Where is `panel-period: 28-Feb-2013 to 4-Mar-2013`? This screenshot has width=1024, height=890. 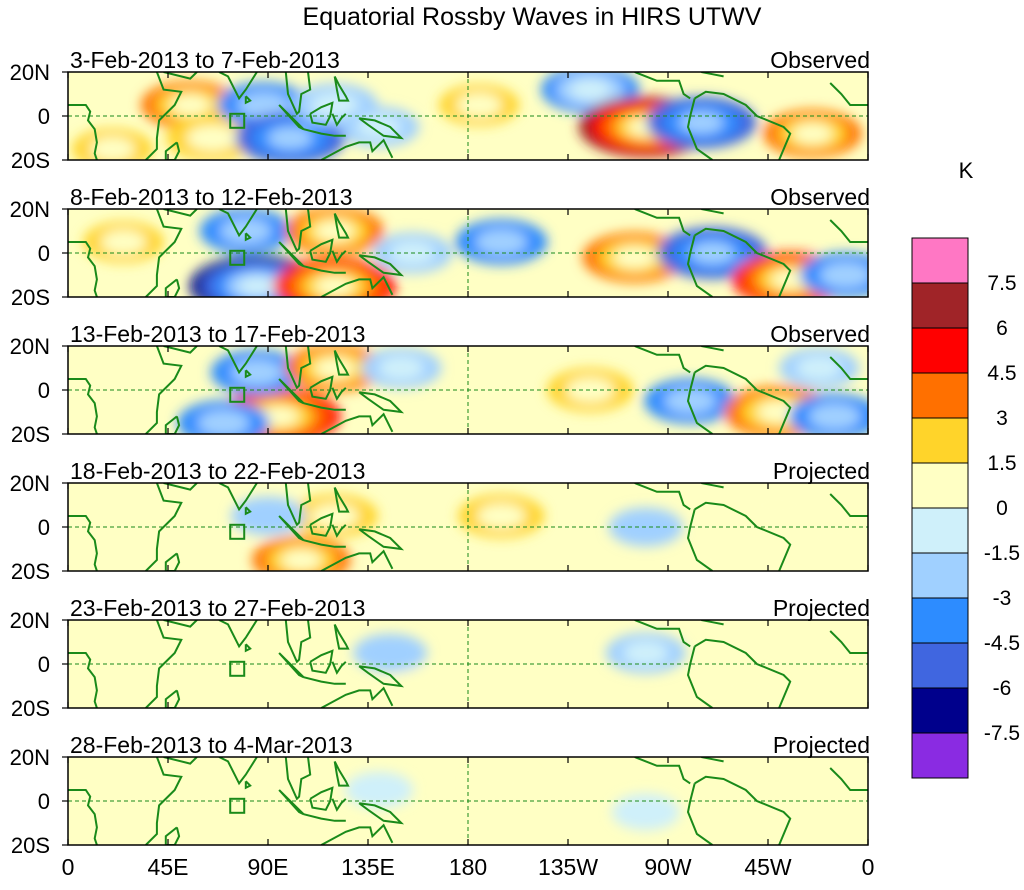
panel-period: 28-Feb-2013 to 4-Mar-2013 is located at coordinates (211, 745).